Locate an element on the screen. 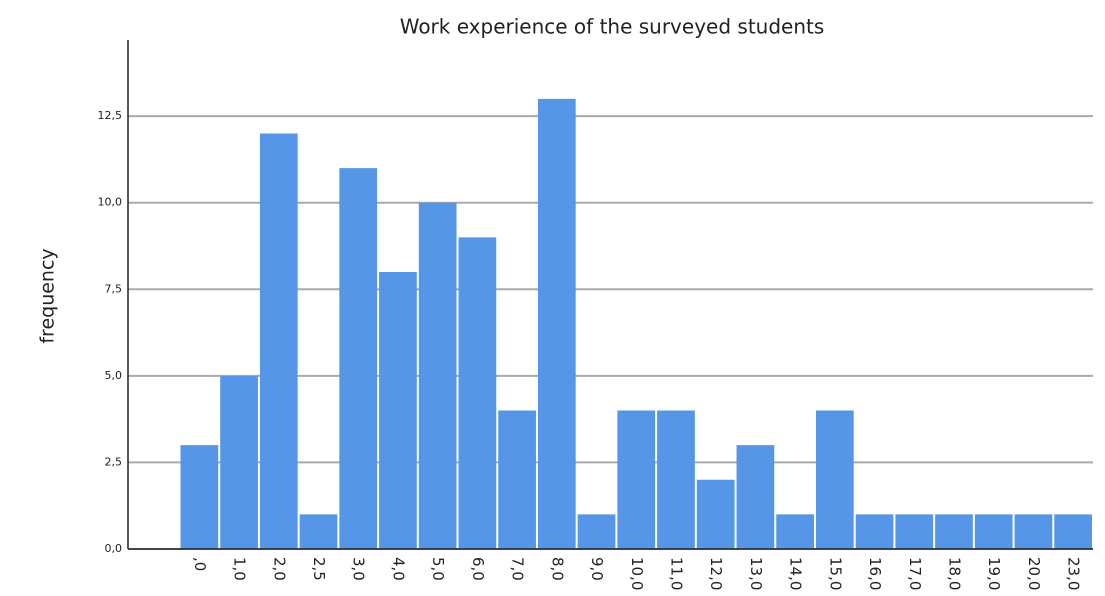 The image size is (1105, 596). x-tick-label: 8,0 is located at coordinates (557, 569).